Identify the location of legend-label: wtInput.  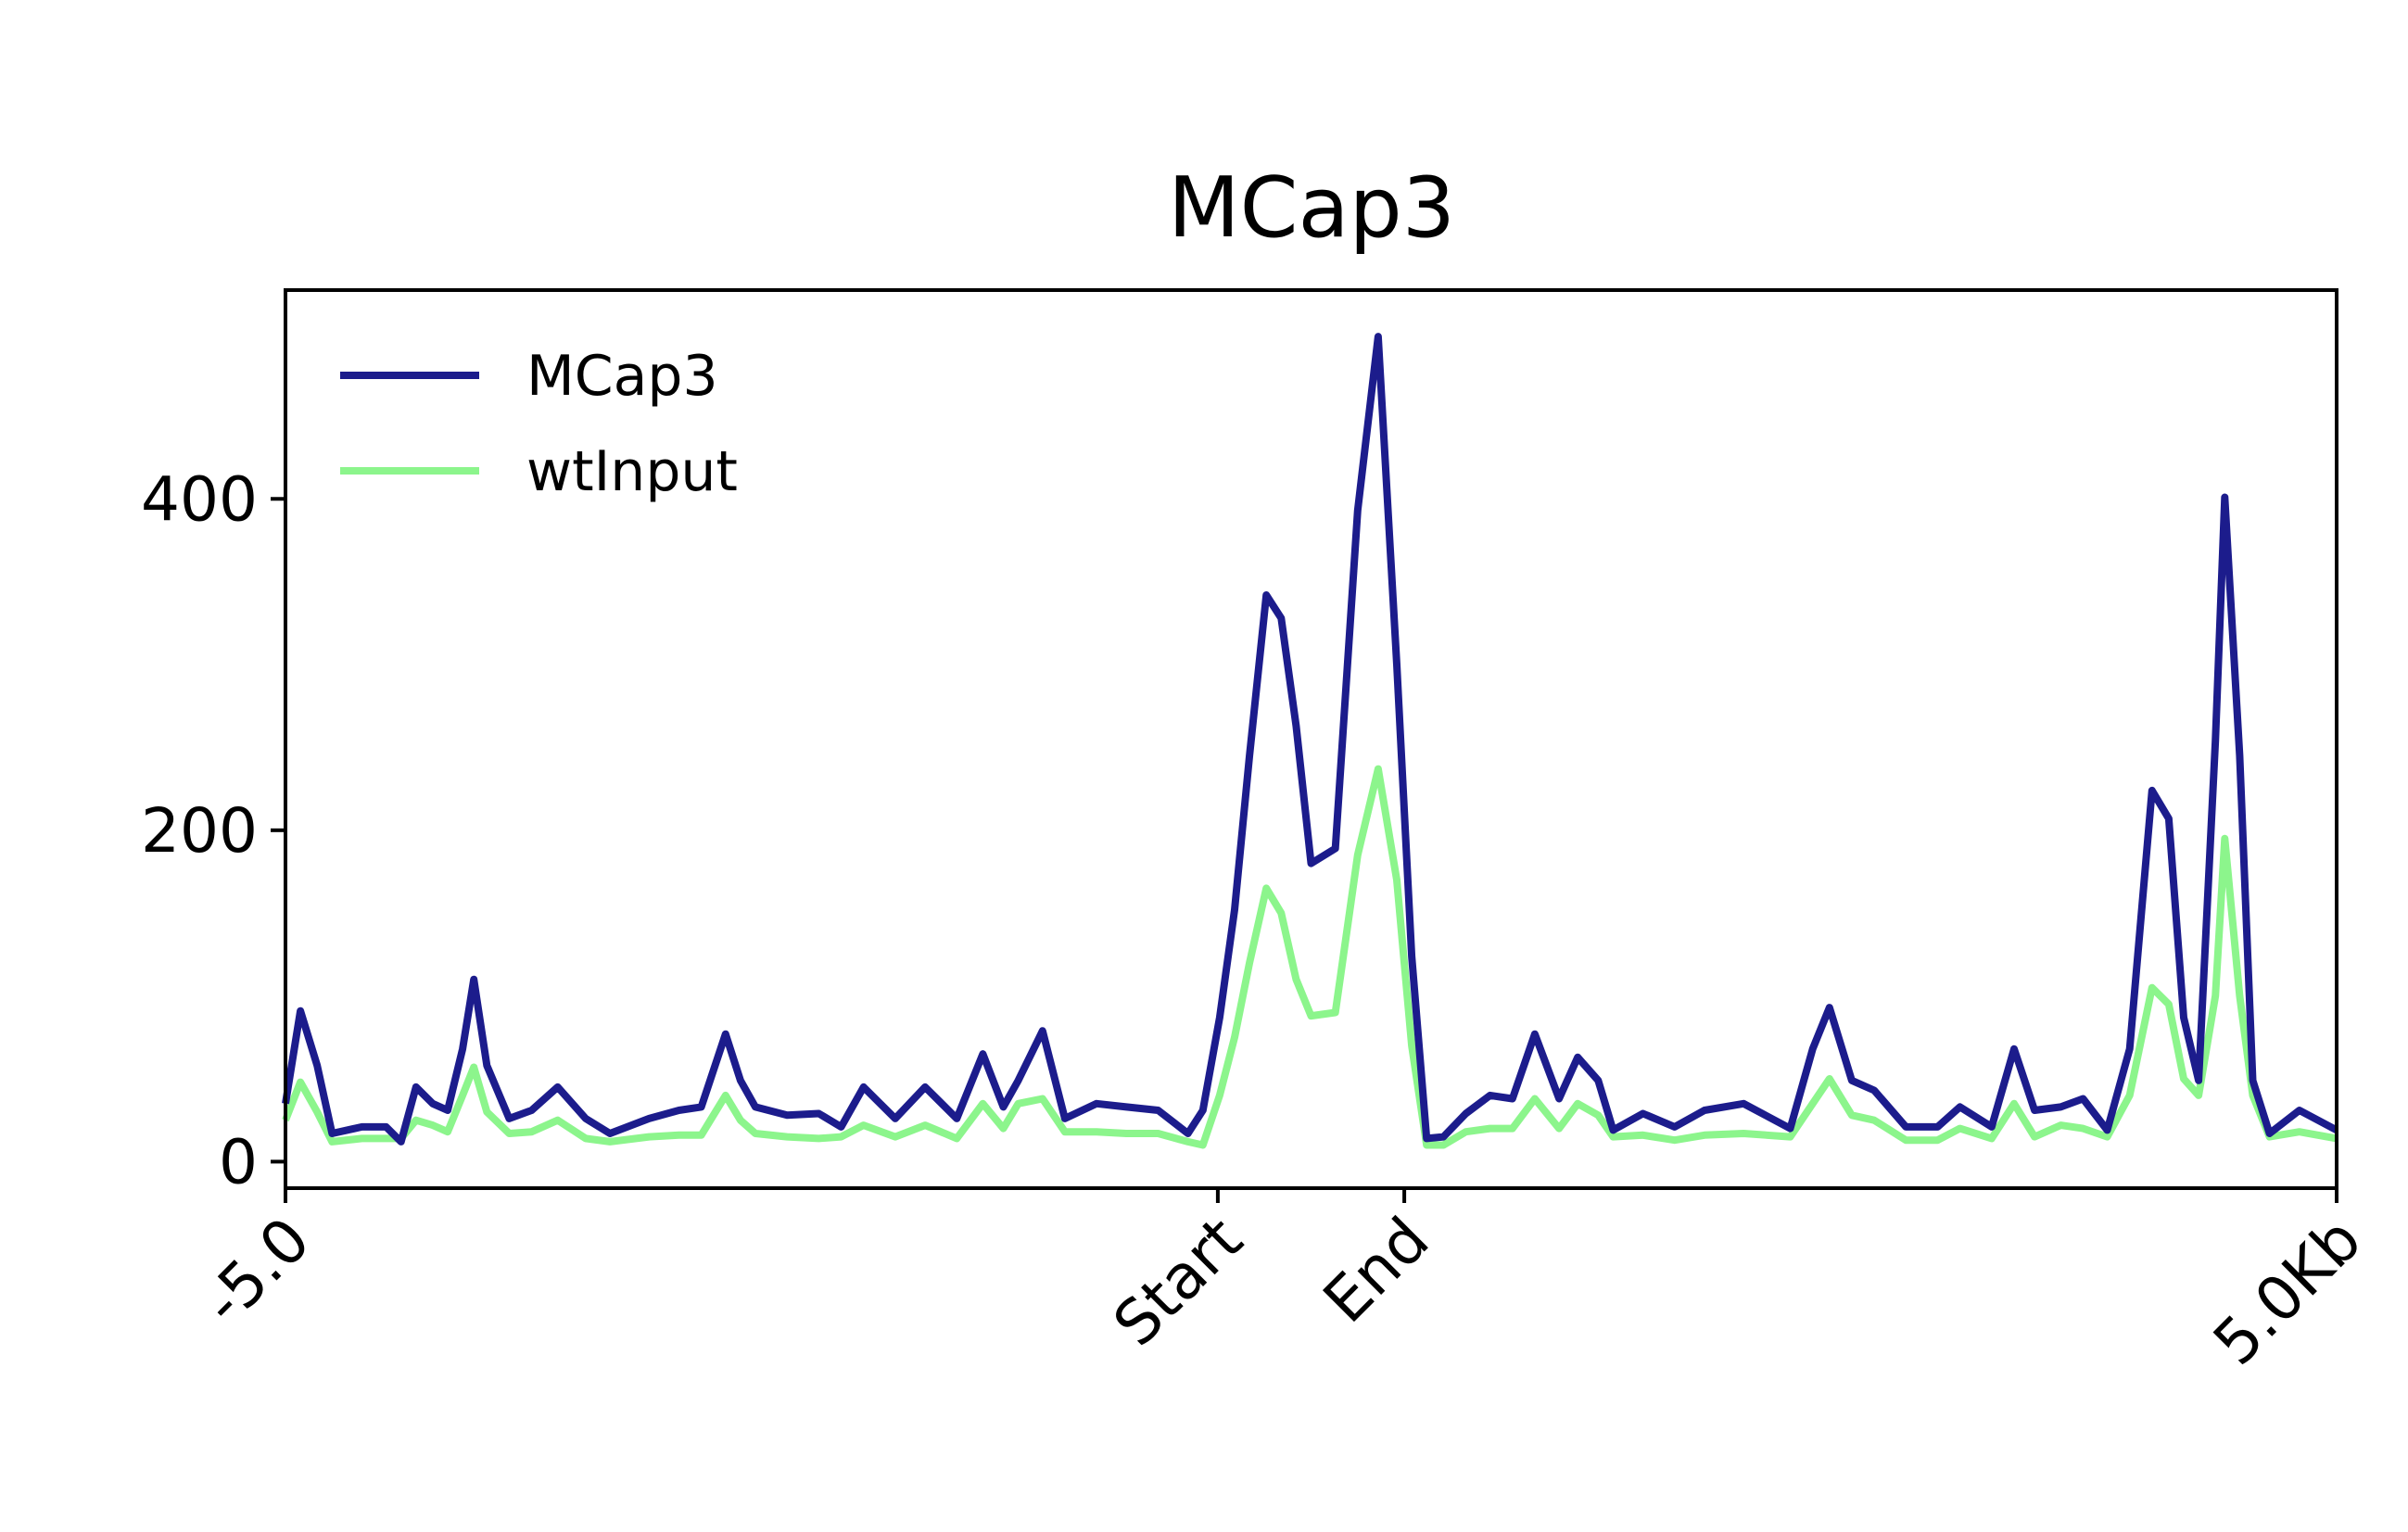
(632, 472).